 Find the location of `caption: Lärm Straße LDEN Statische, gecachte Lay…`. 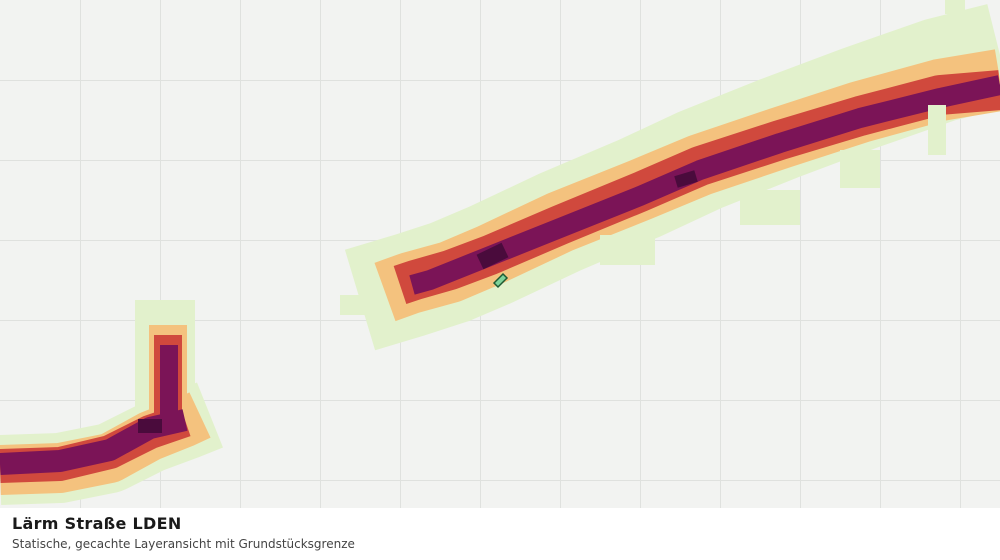

caption: Lärm Straße LDEN Statische, gecachte Lay… is located at coordinates (500, 534).